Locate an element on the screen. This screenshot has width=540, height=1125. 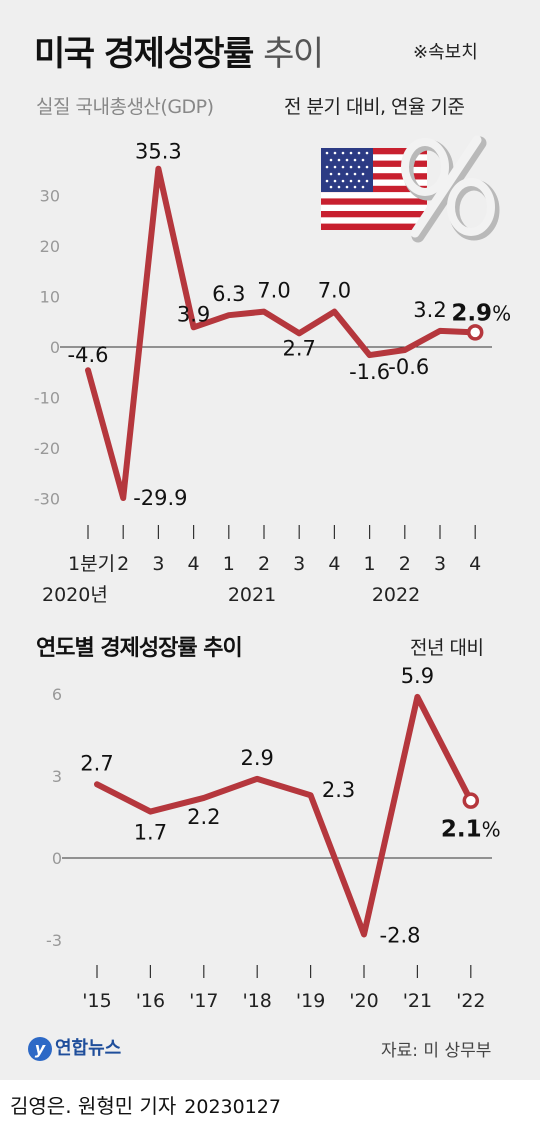
data-label: 2.1% is located at coordinates (471, 830).